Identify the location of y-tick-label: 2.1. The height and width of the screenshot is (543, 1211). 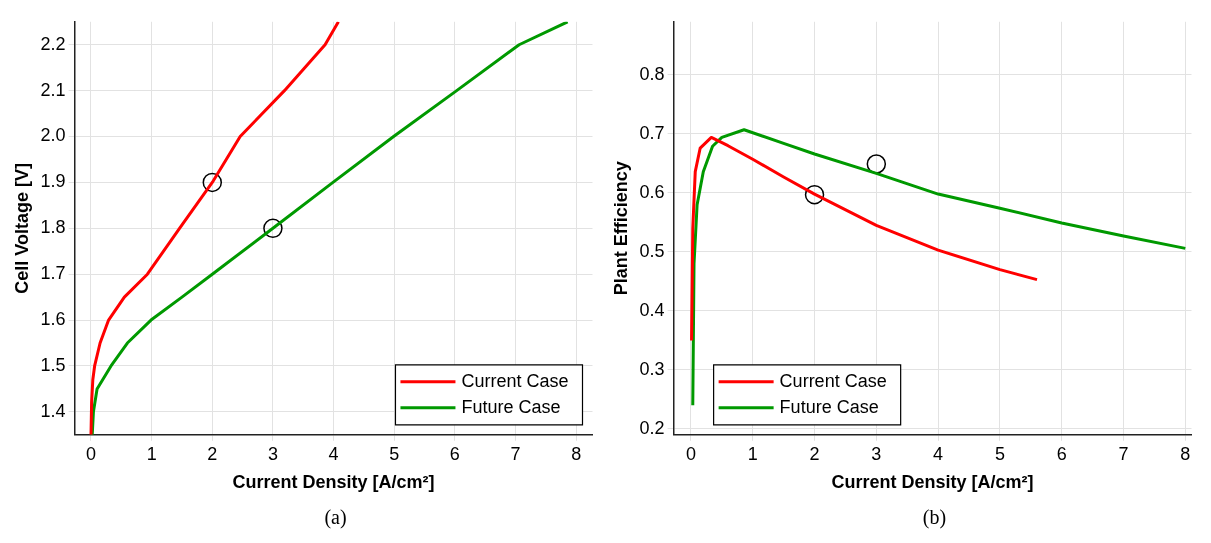
(53, 89).